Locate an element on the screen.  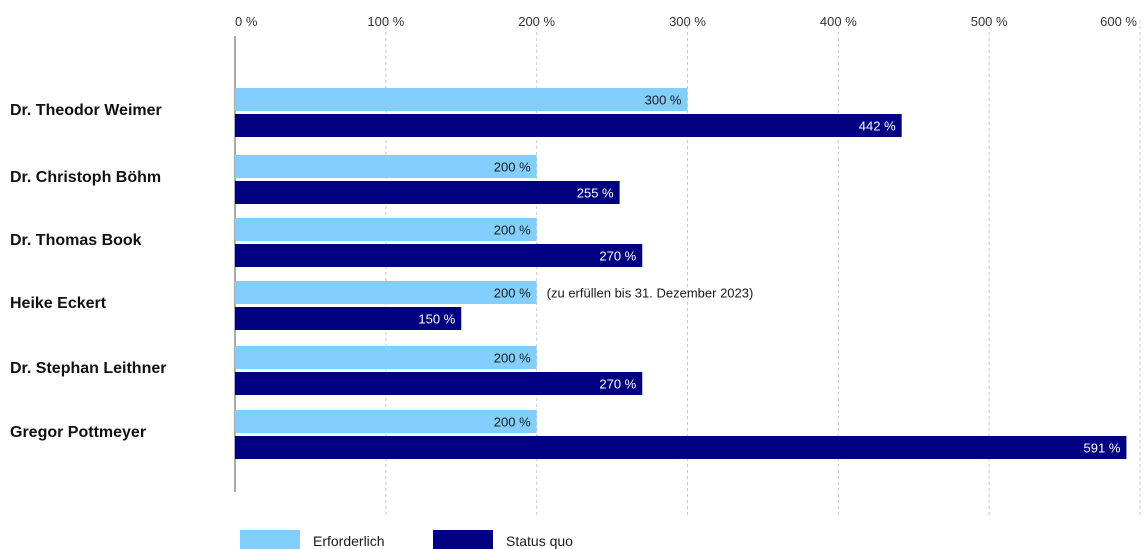
bar-value-label: 591 % is located at coordinates (1102, 448).